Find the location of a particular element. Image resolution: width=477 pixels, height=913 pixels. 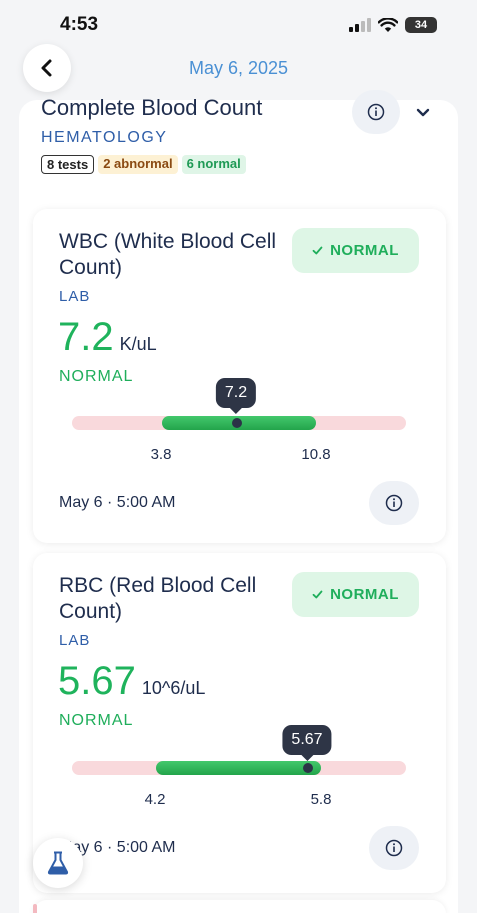

chevron-left-icon is located at coordinates (46, 68).